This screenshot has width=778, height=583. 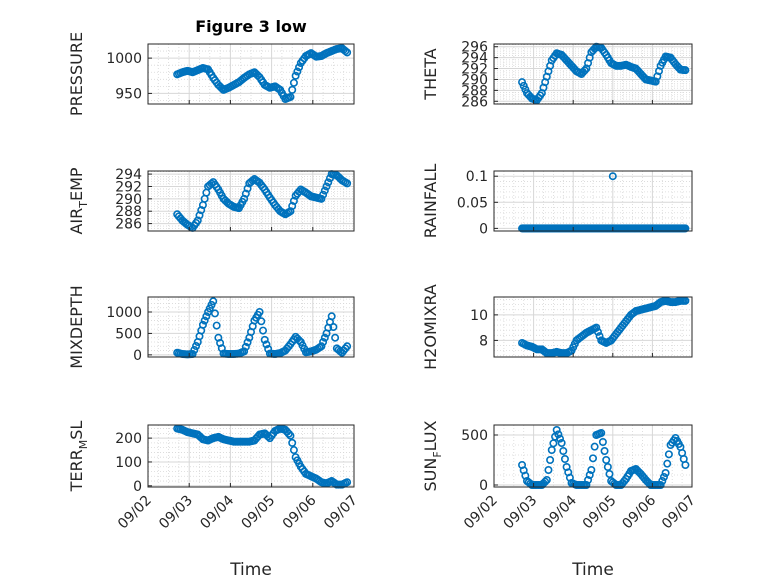 I want to click on y-axis-label: AIRTEMP, so click(x=78, y=200).